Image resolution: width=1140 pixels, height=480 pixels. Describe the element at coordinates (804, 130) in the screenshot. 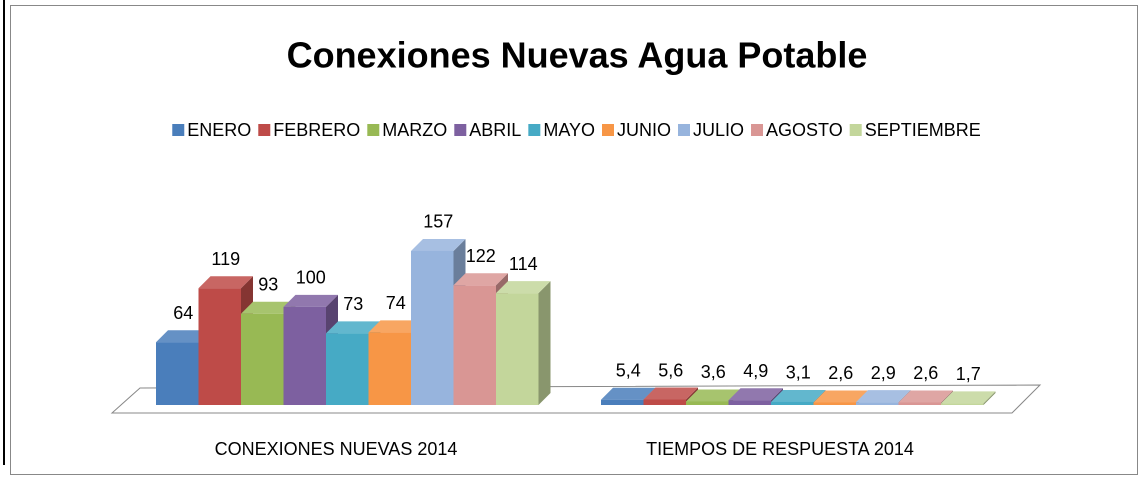

I see `legend-label: AGOSTO` at that location.